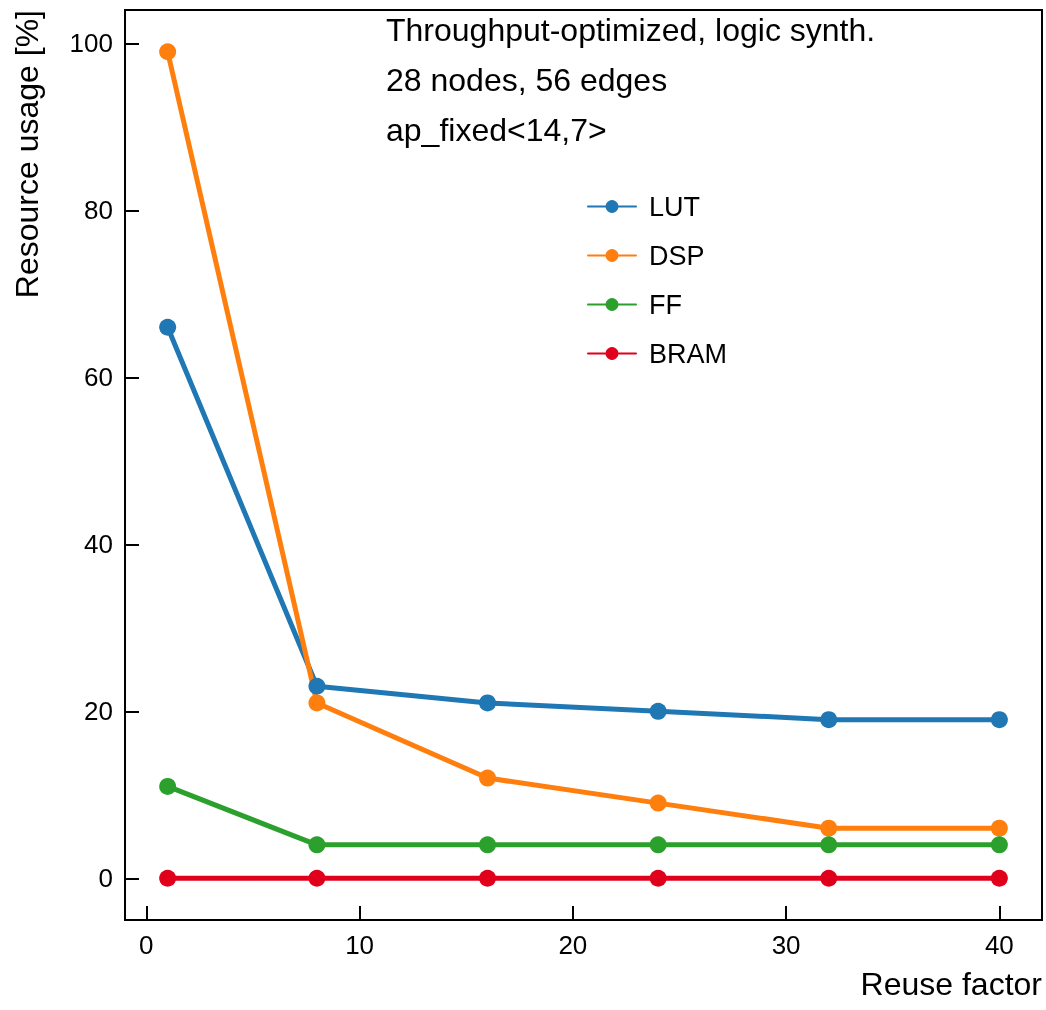  Describe the element at coordinates (527, 80) in the screenshot. I see `annotation: 28 nodes, 56 edges` at that location.